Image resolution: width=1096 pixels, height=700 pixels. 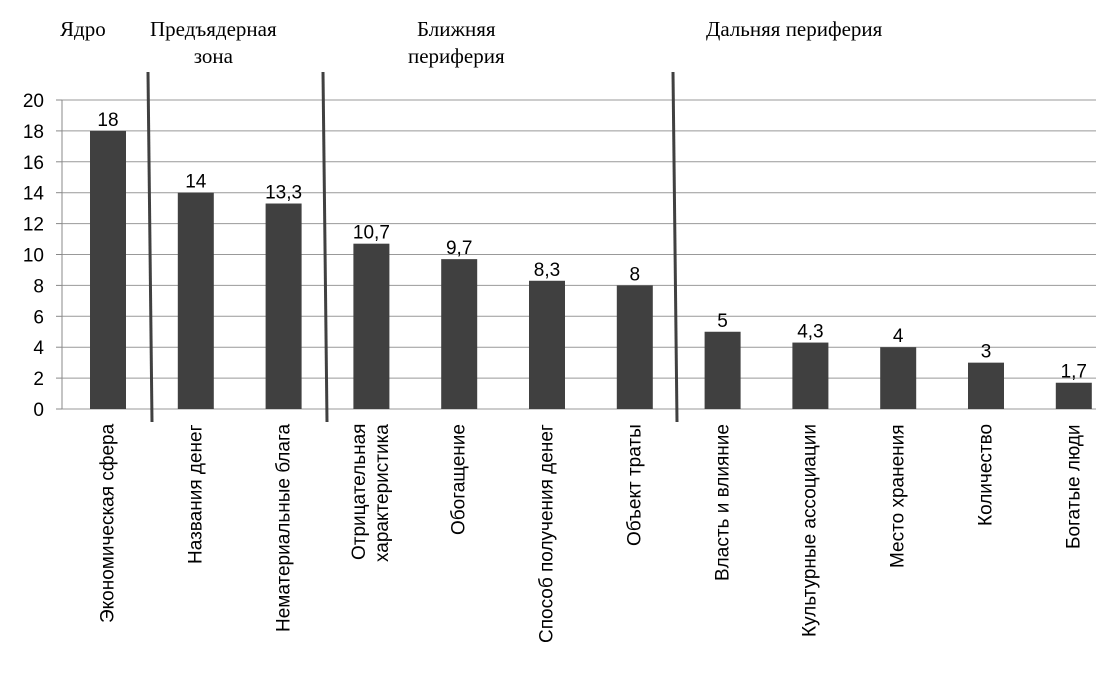 What do you see at coordinates (107, 120) in the screenshot?
I see `data-label: 18` at bounding box center [107, 120].